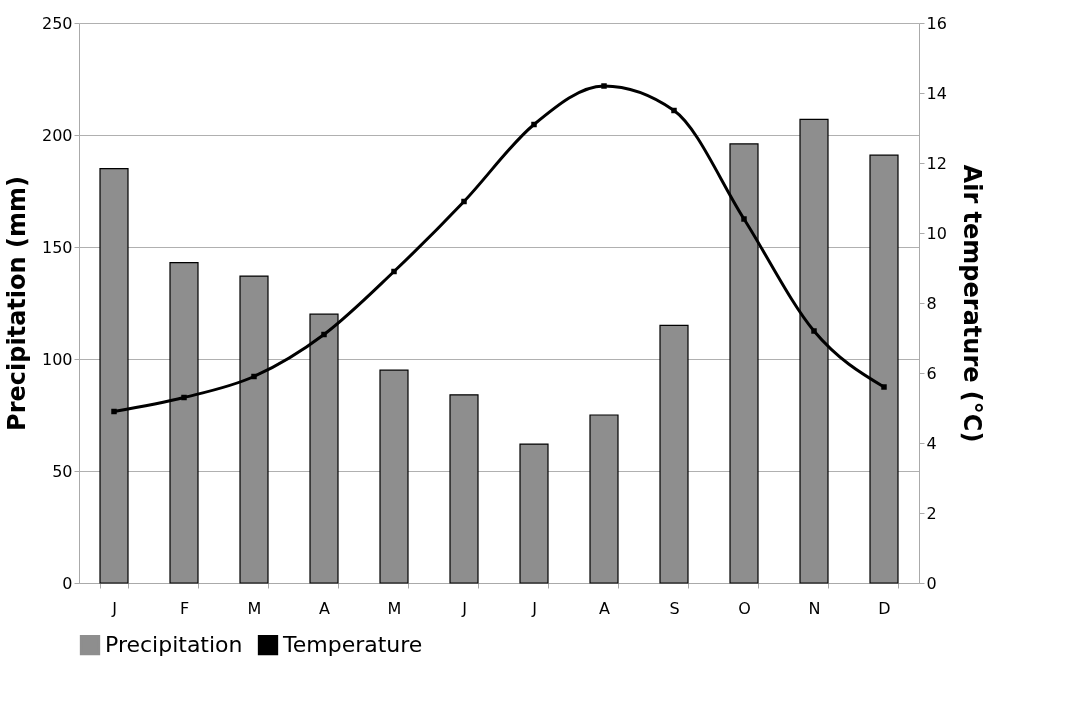 Image resolution: width=1078 pixels, height=721 pixels. I want to click on y-axis-title: Precipitation (mm), so click(16, 303).